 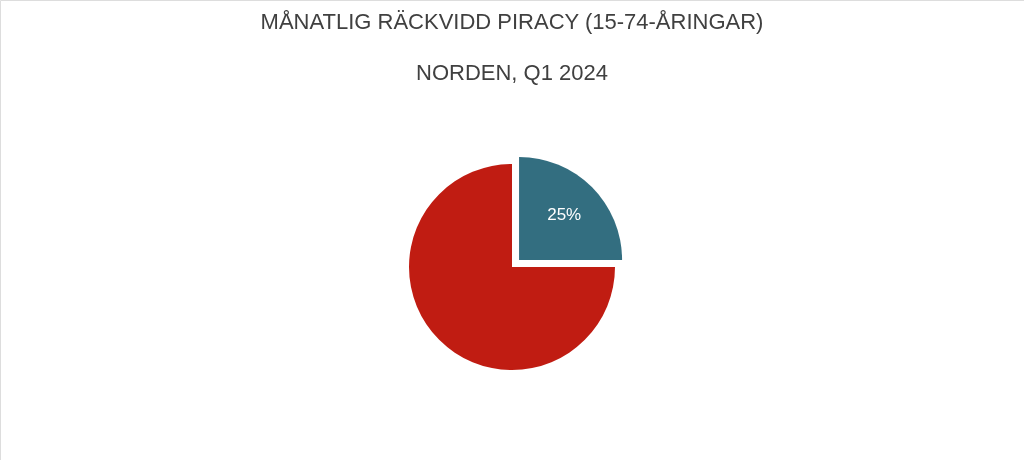 What do you see at coordinates (564, 214) in the screenshot?
I see `data-label: 25%` at bounding box center [564, 214].